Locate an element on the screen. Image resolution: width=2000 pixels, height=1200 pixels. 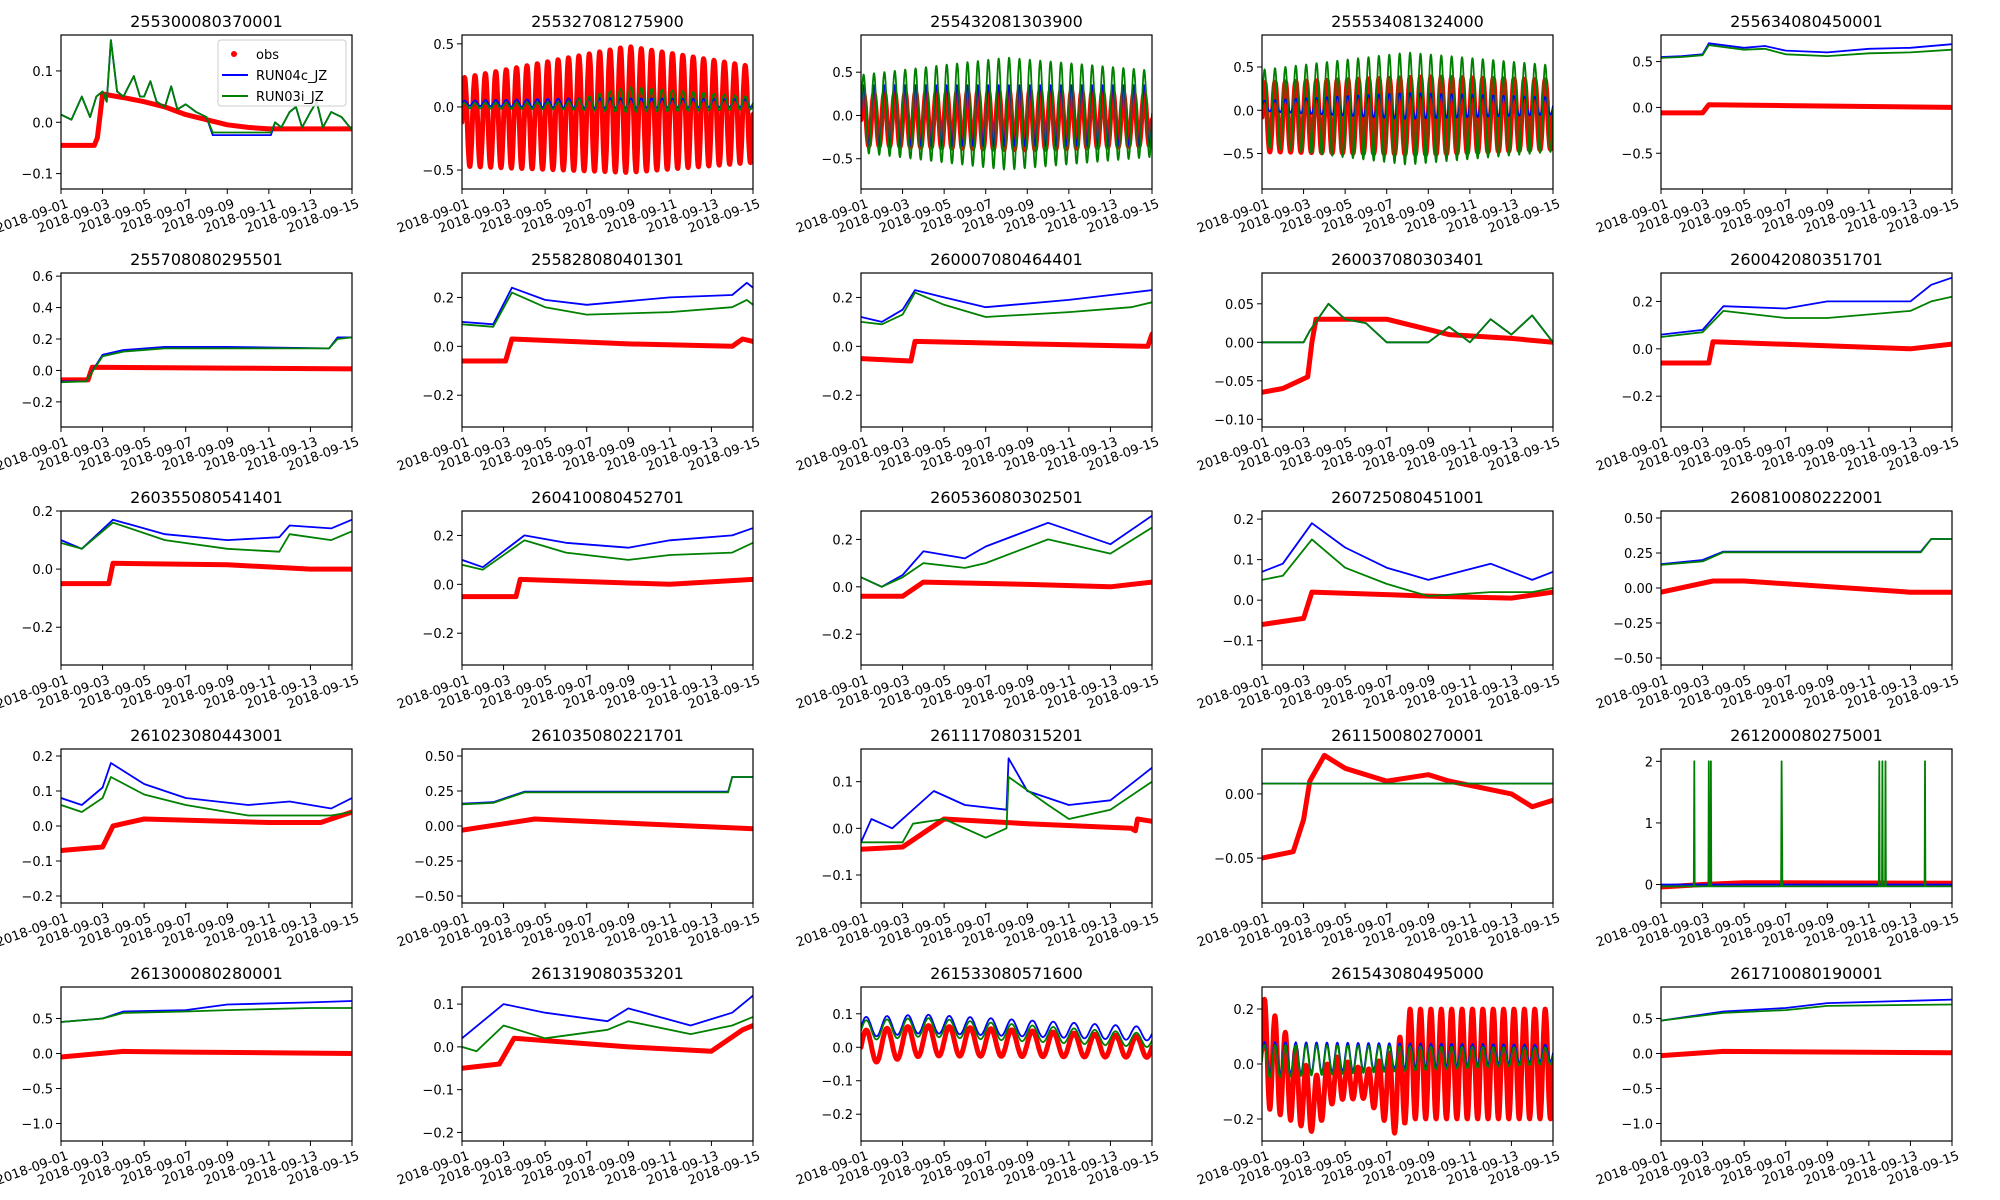
subplot-title: 260007080464401 is located at coordinates (1006, 259).